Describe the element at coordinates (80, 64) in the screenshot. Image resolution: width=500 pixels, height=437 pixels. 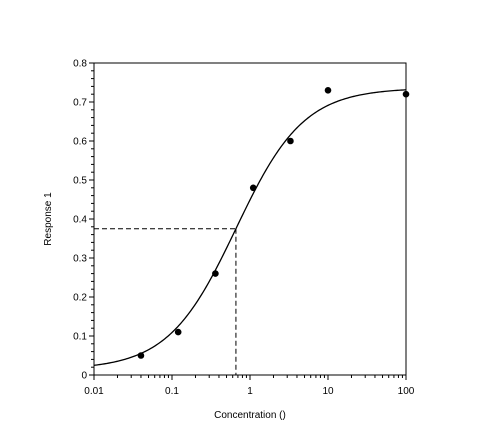
I see `y-tick-label: 0.8` at that location.